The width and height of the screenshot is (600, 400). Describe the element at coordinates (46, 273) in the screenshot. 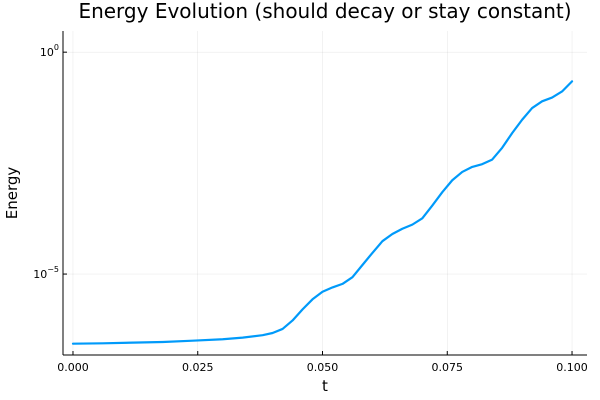

I see `y-tick-label: 10⁻⁵` at that location.